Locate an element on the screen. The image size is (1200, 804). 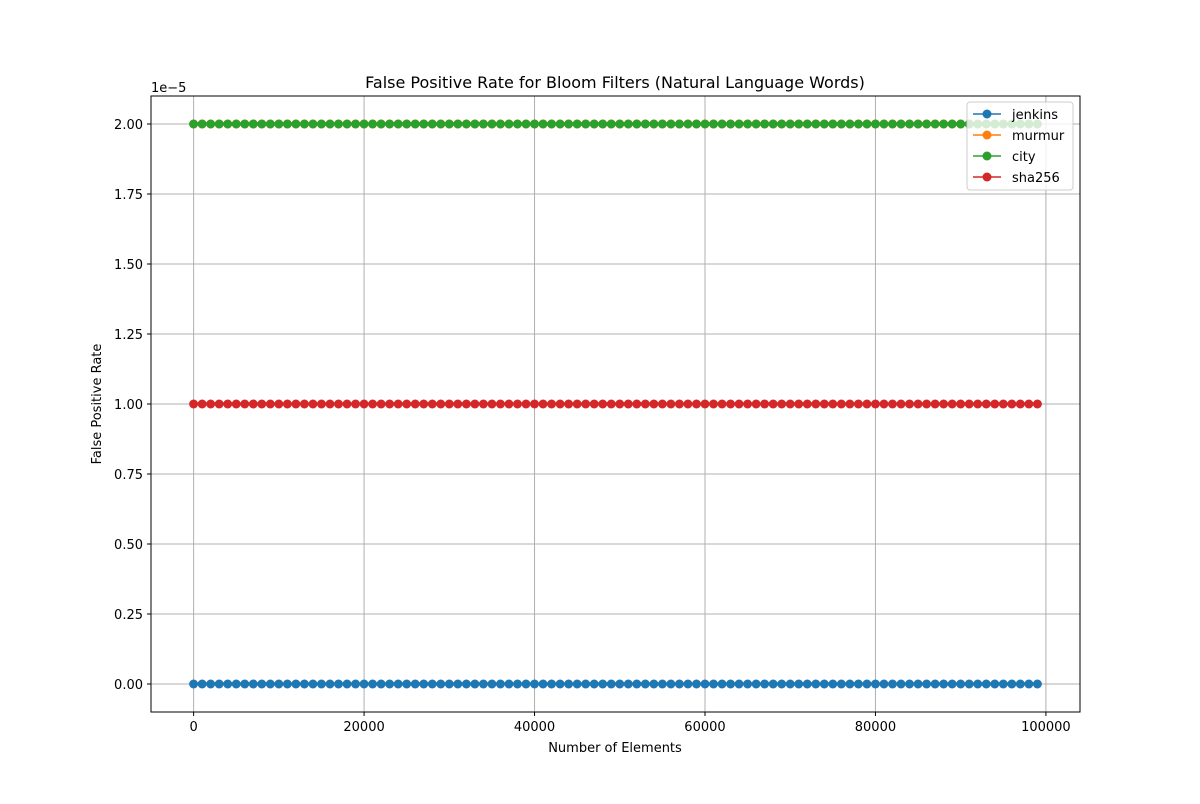
y-tick-label: 1.25 is located at coordinates (128, 335).